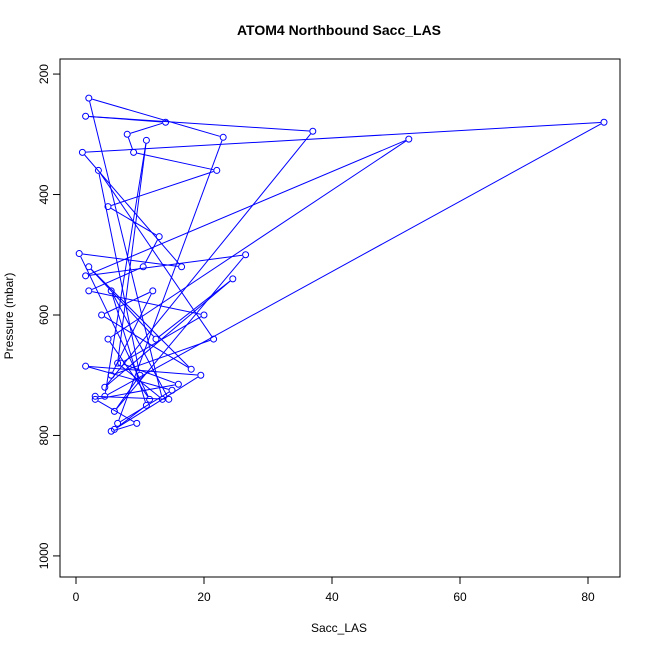 The image size is (650, 650). I want to click on y-tick-label: 400, so click(44, 194).